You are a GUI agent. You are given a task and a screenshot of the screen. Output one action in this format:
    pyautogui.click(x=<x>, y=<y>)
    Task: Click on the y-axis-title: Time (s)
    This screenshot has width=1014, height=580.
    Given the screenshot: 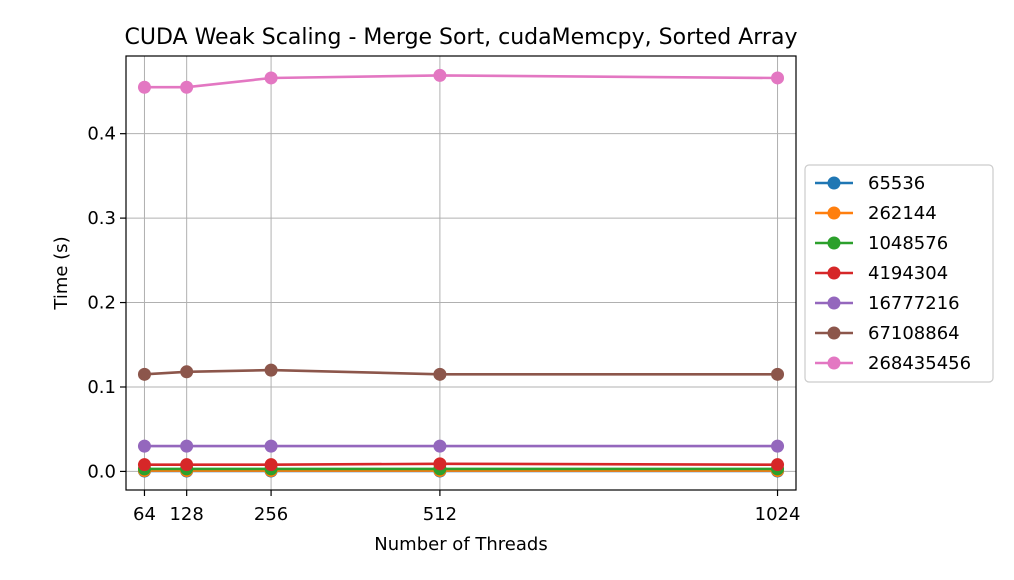 What is the action you would take?
    pyautogui.click(x=61, y=273)
    